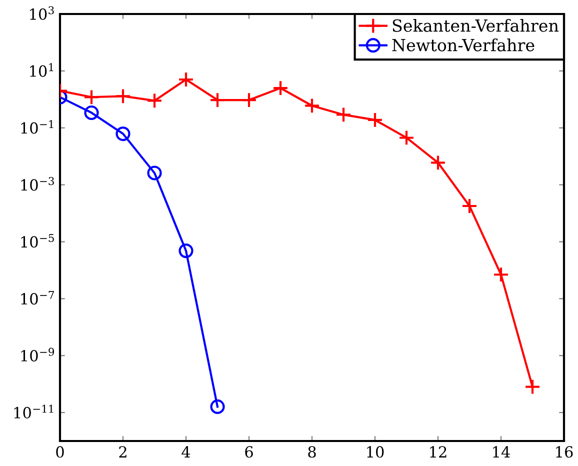  Describe the element at coordinates (42, 13) in the screenshot. I see `y-tick-label: 10$^{3}$` at that location.